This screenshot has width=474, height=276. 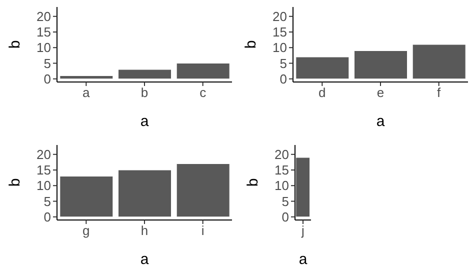 I want to click on x-tick-label: g, so click(x=86, y=230).